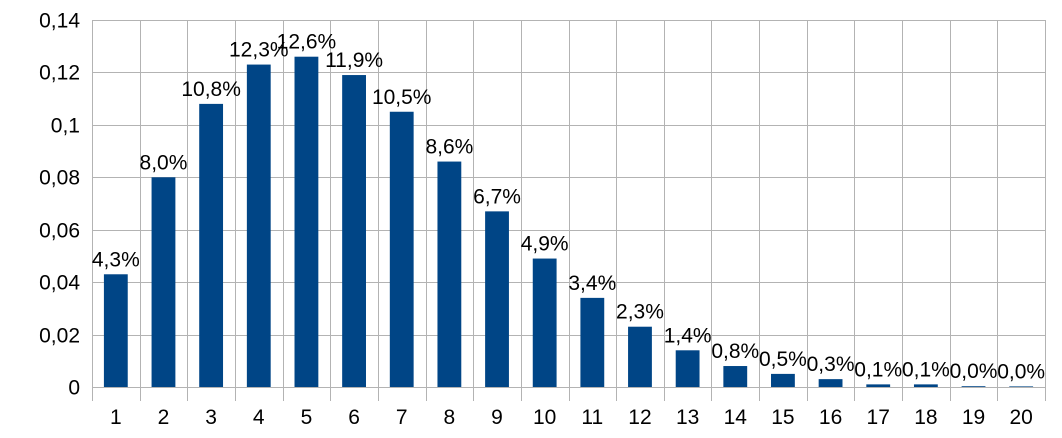  I want to click on y-tick-label: 0,08, so click(59, 178).